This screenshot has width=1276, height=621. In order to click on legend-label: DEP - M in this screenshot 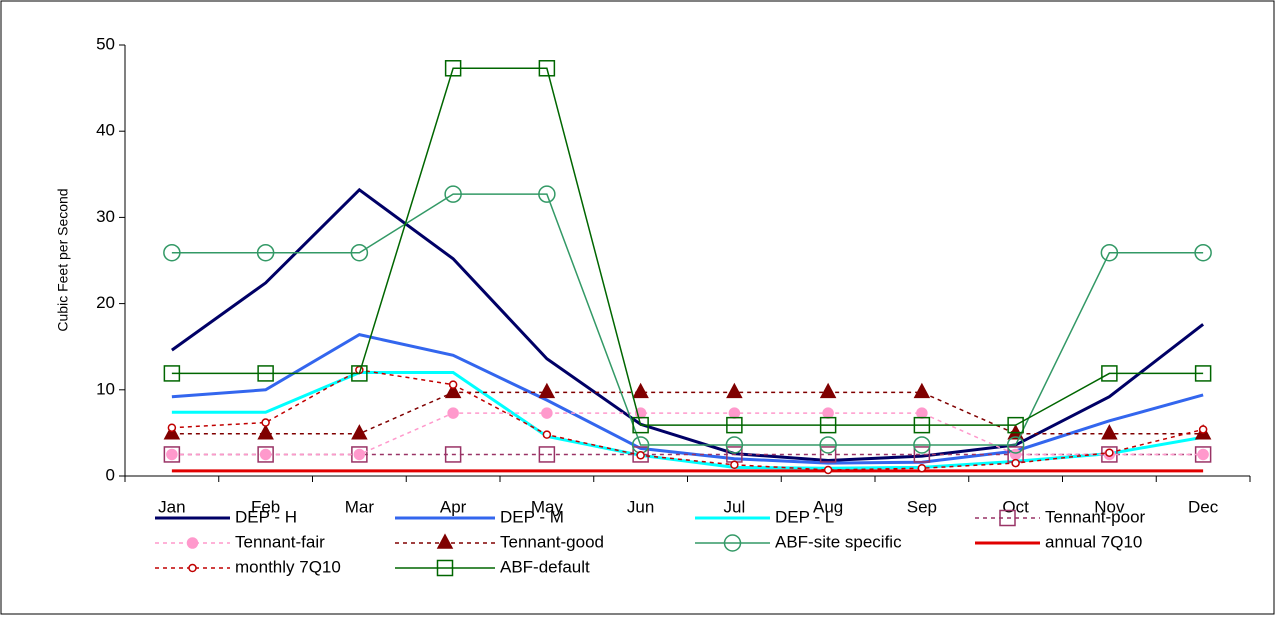, I will do `click(532, 516)`.